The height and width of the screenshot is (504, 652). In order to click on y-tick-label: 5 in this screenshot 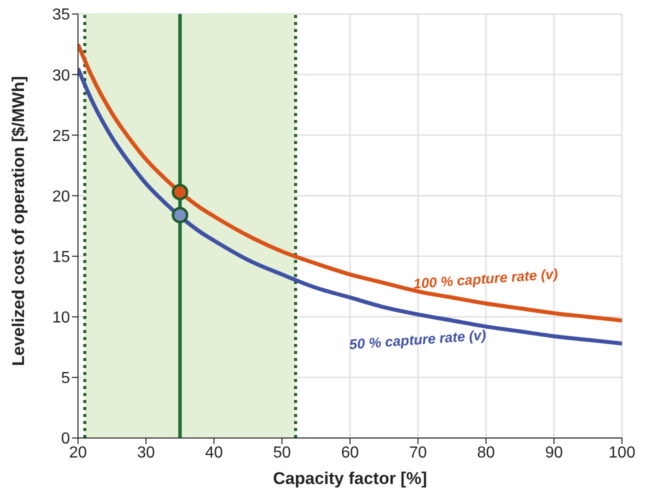, I will do `click(65, 379)`.